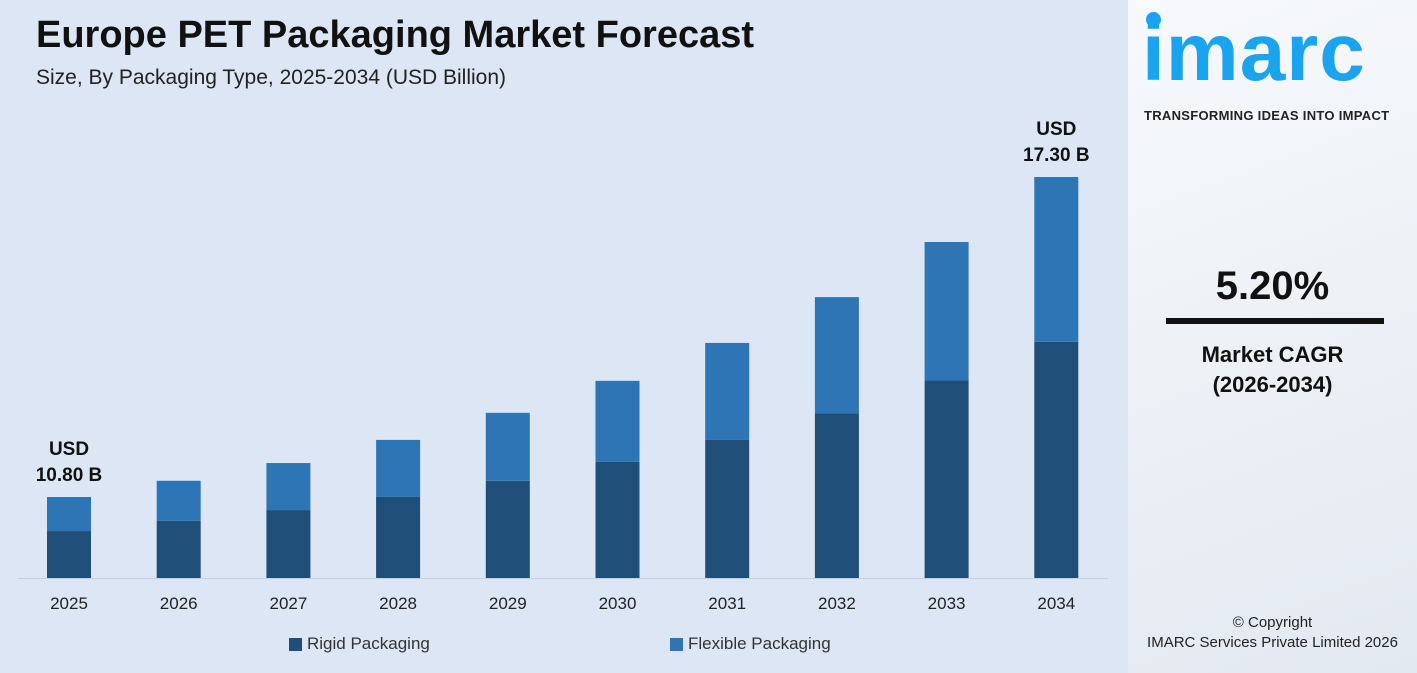 The image size is (1417, 673). What do you see at coordinates (837, 603) in the screenshot?
I see `x-tick-label: 2032` at bounding box center [837, 603].